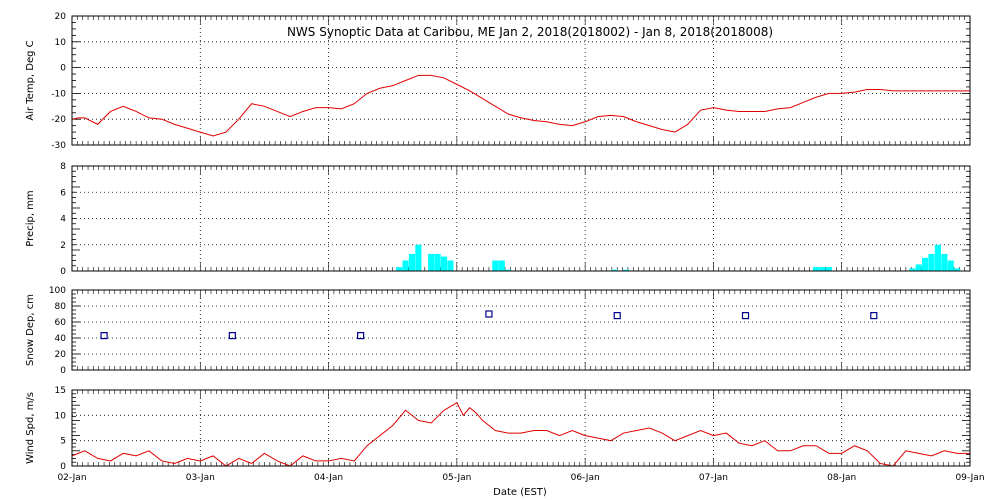  Describe the element at coordinates (58, 146) in the screenshot. I see `y-tick-label: -30` at that location.